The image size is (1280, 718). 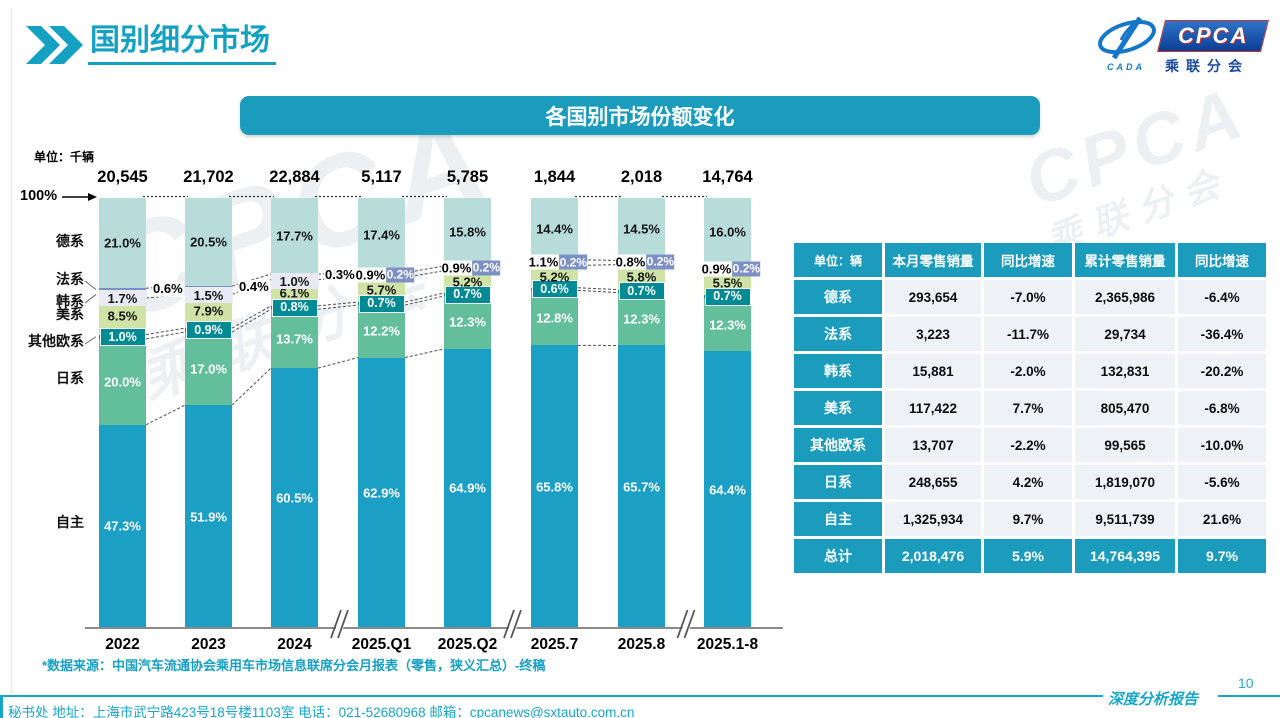 What do you see at coordinates (727, 177) in the screenshot?
I see `bar-total-label: 14,764` at bounding box center [727, 177].